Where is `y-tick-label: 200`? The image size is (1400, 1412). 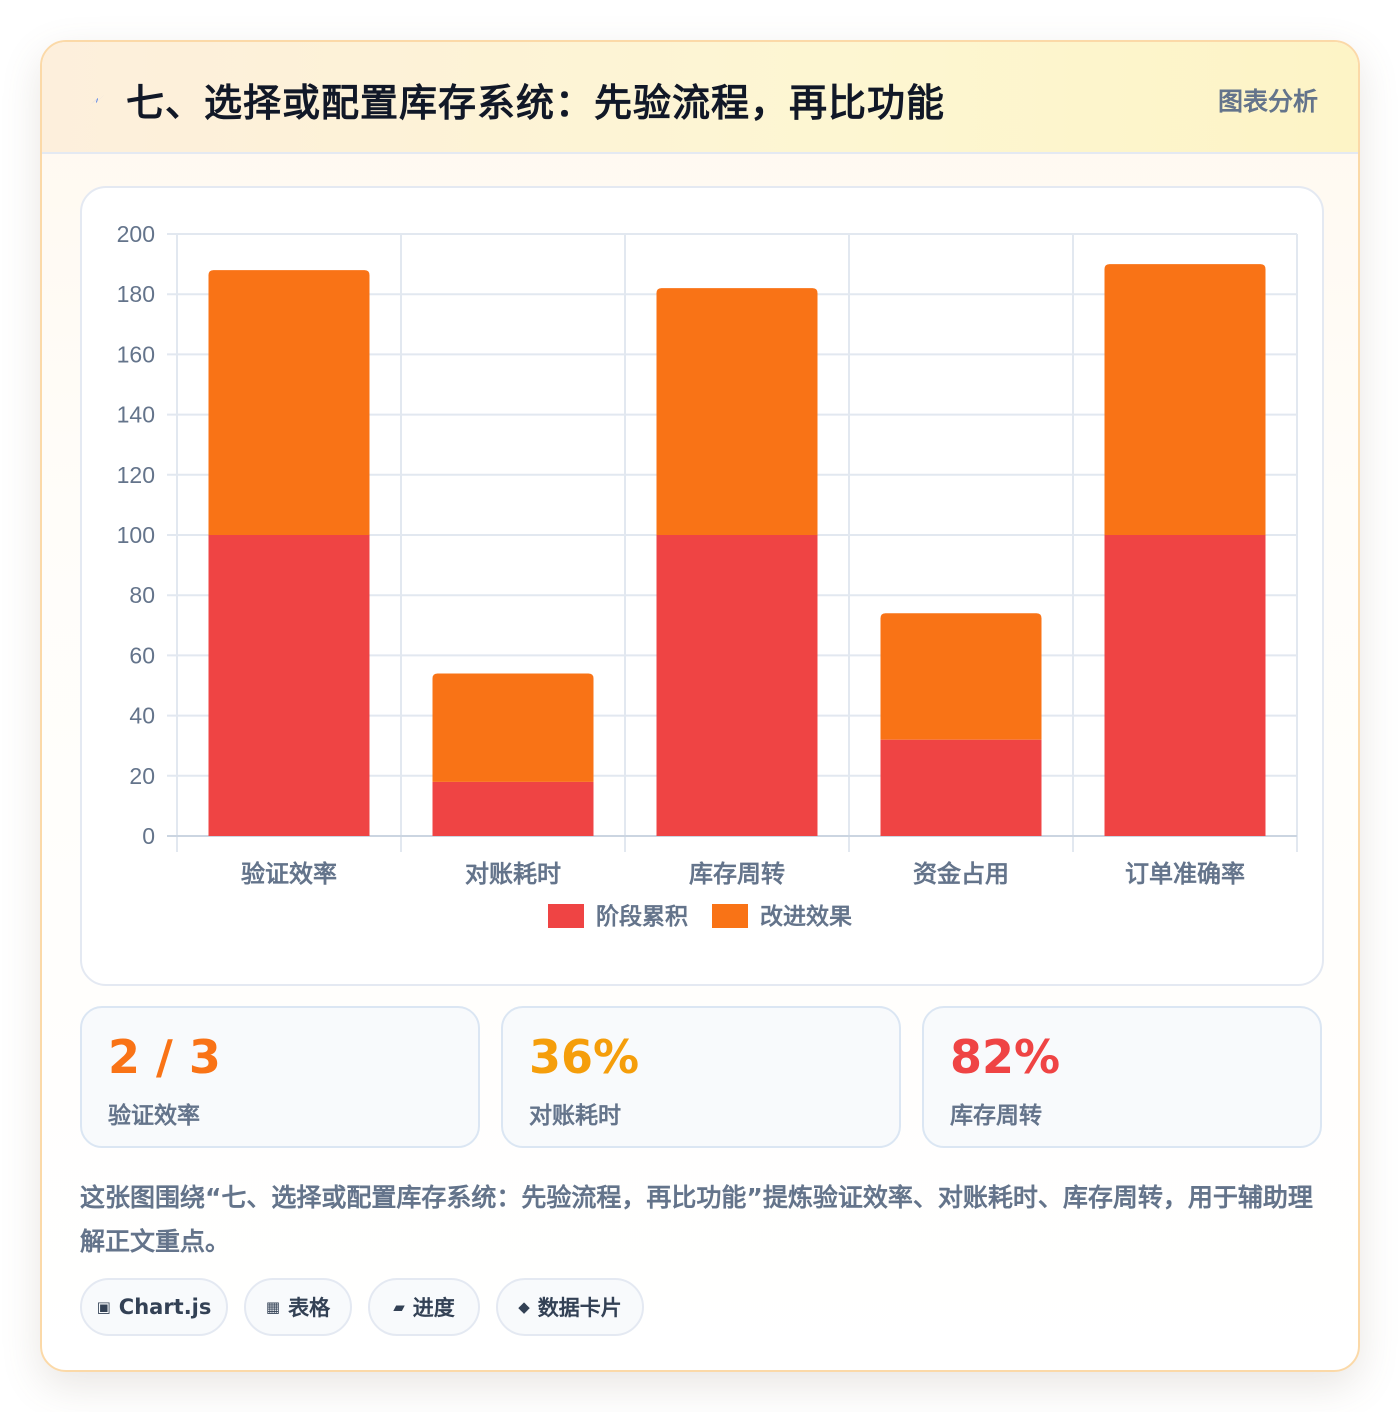
y-tick-label: 200 is located at coordinates (136, 234).